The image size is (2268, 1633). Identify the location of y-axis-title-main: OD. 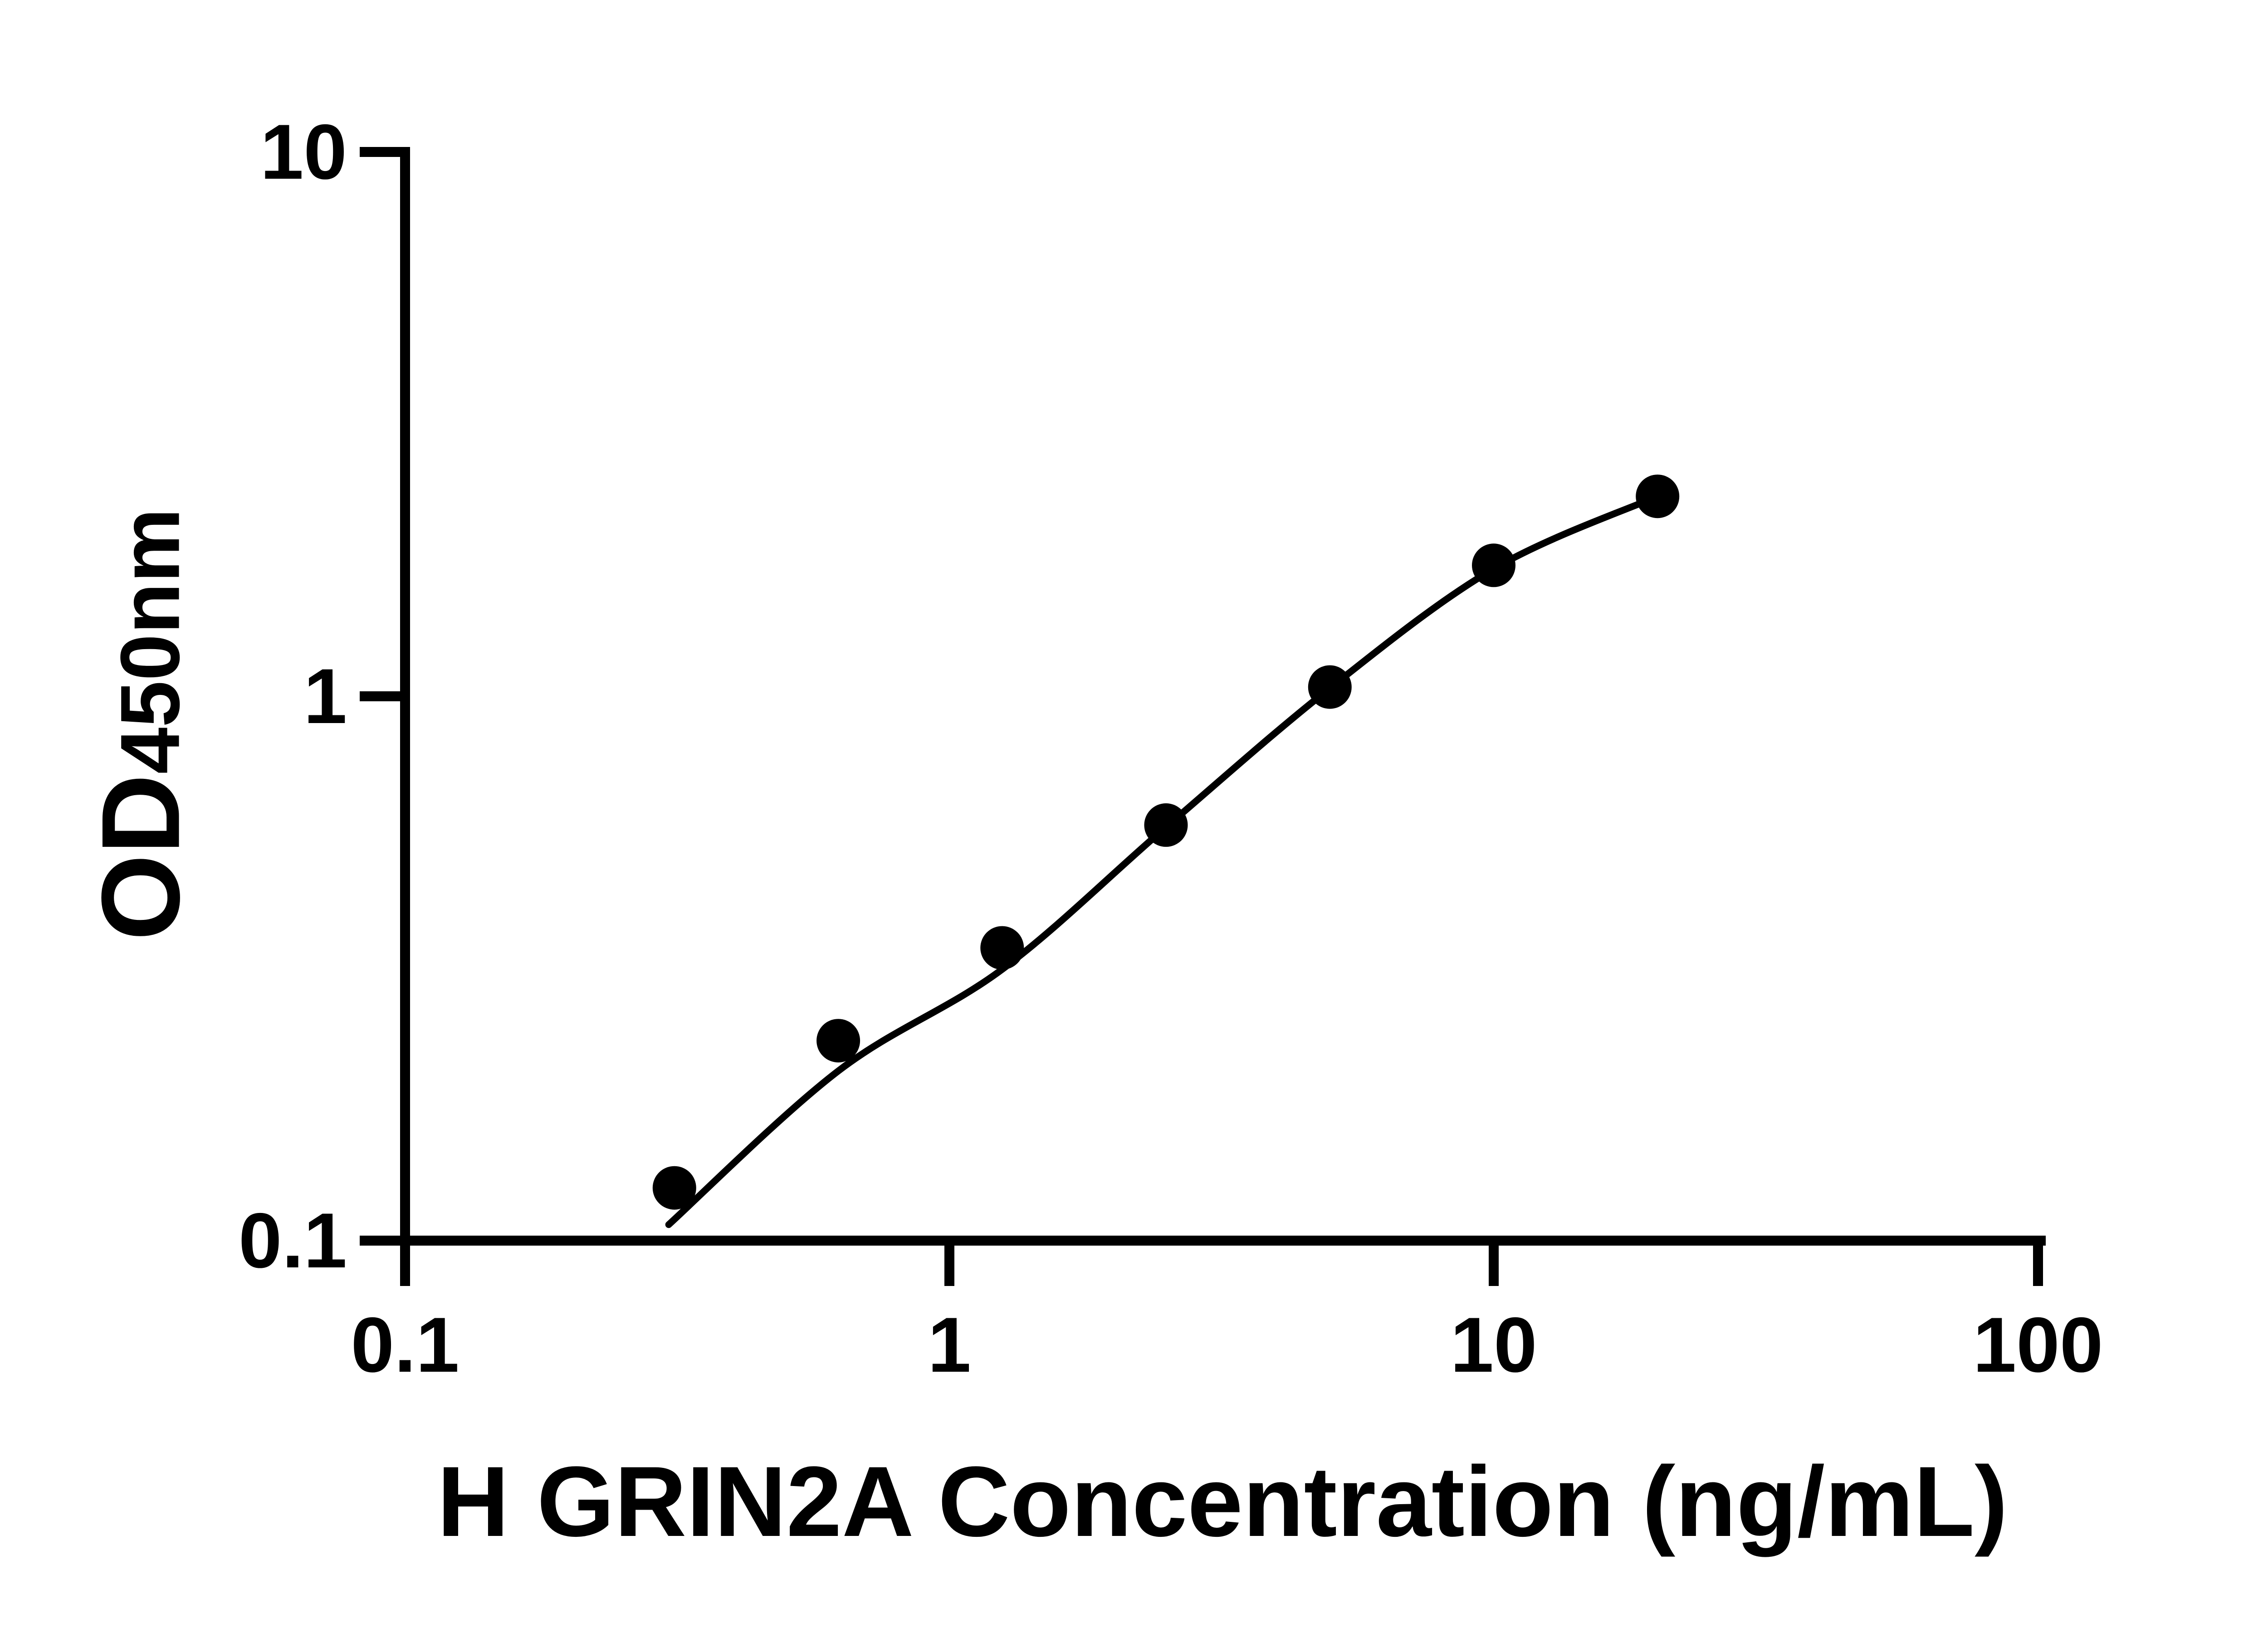
(140, 857).